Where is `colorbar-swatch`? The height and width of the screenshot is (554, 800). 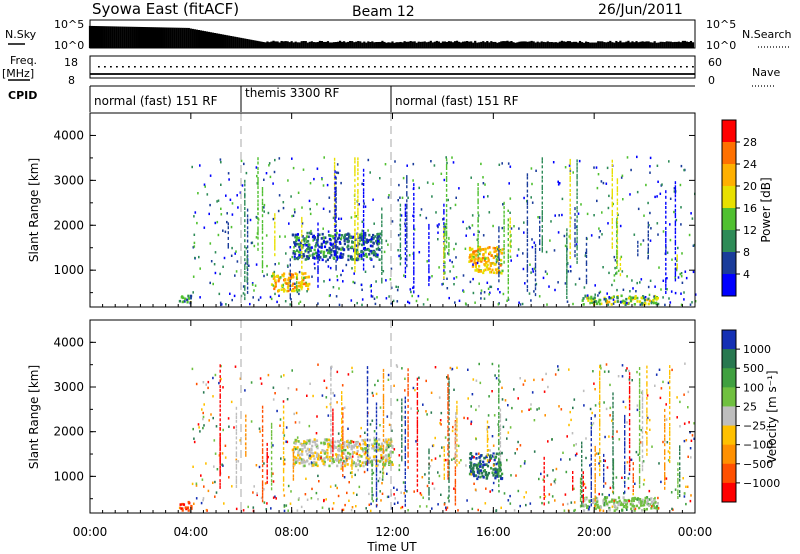
colorbar-swatch is located at coordinates (729, 153).